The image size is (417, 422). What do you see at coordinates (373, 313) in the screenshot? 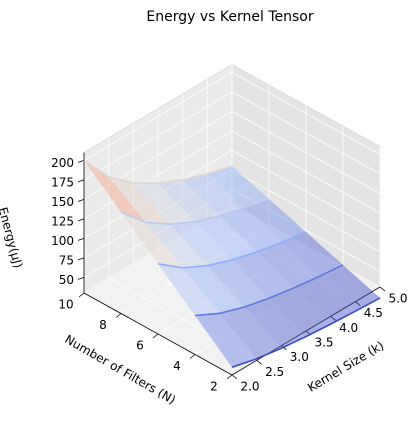
I see `x-tick-label: 4.5` at bounding box center [373, 313].